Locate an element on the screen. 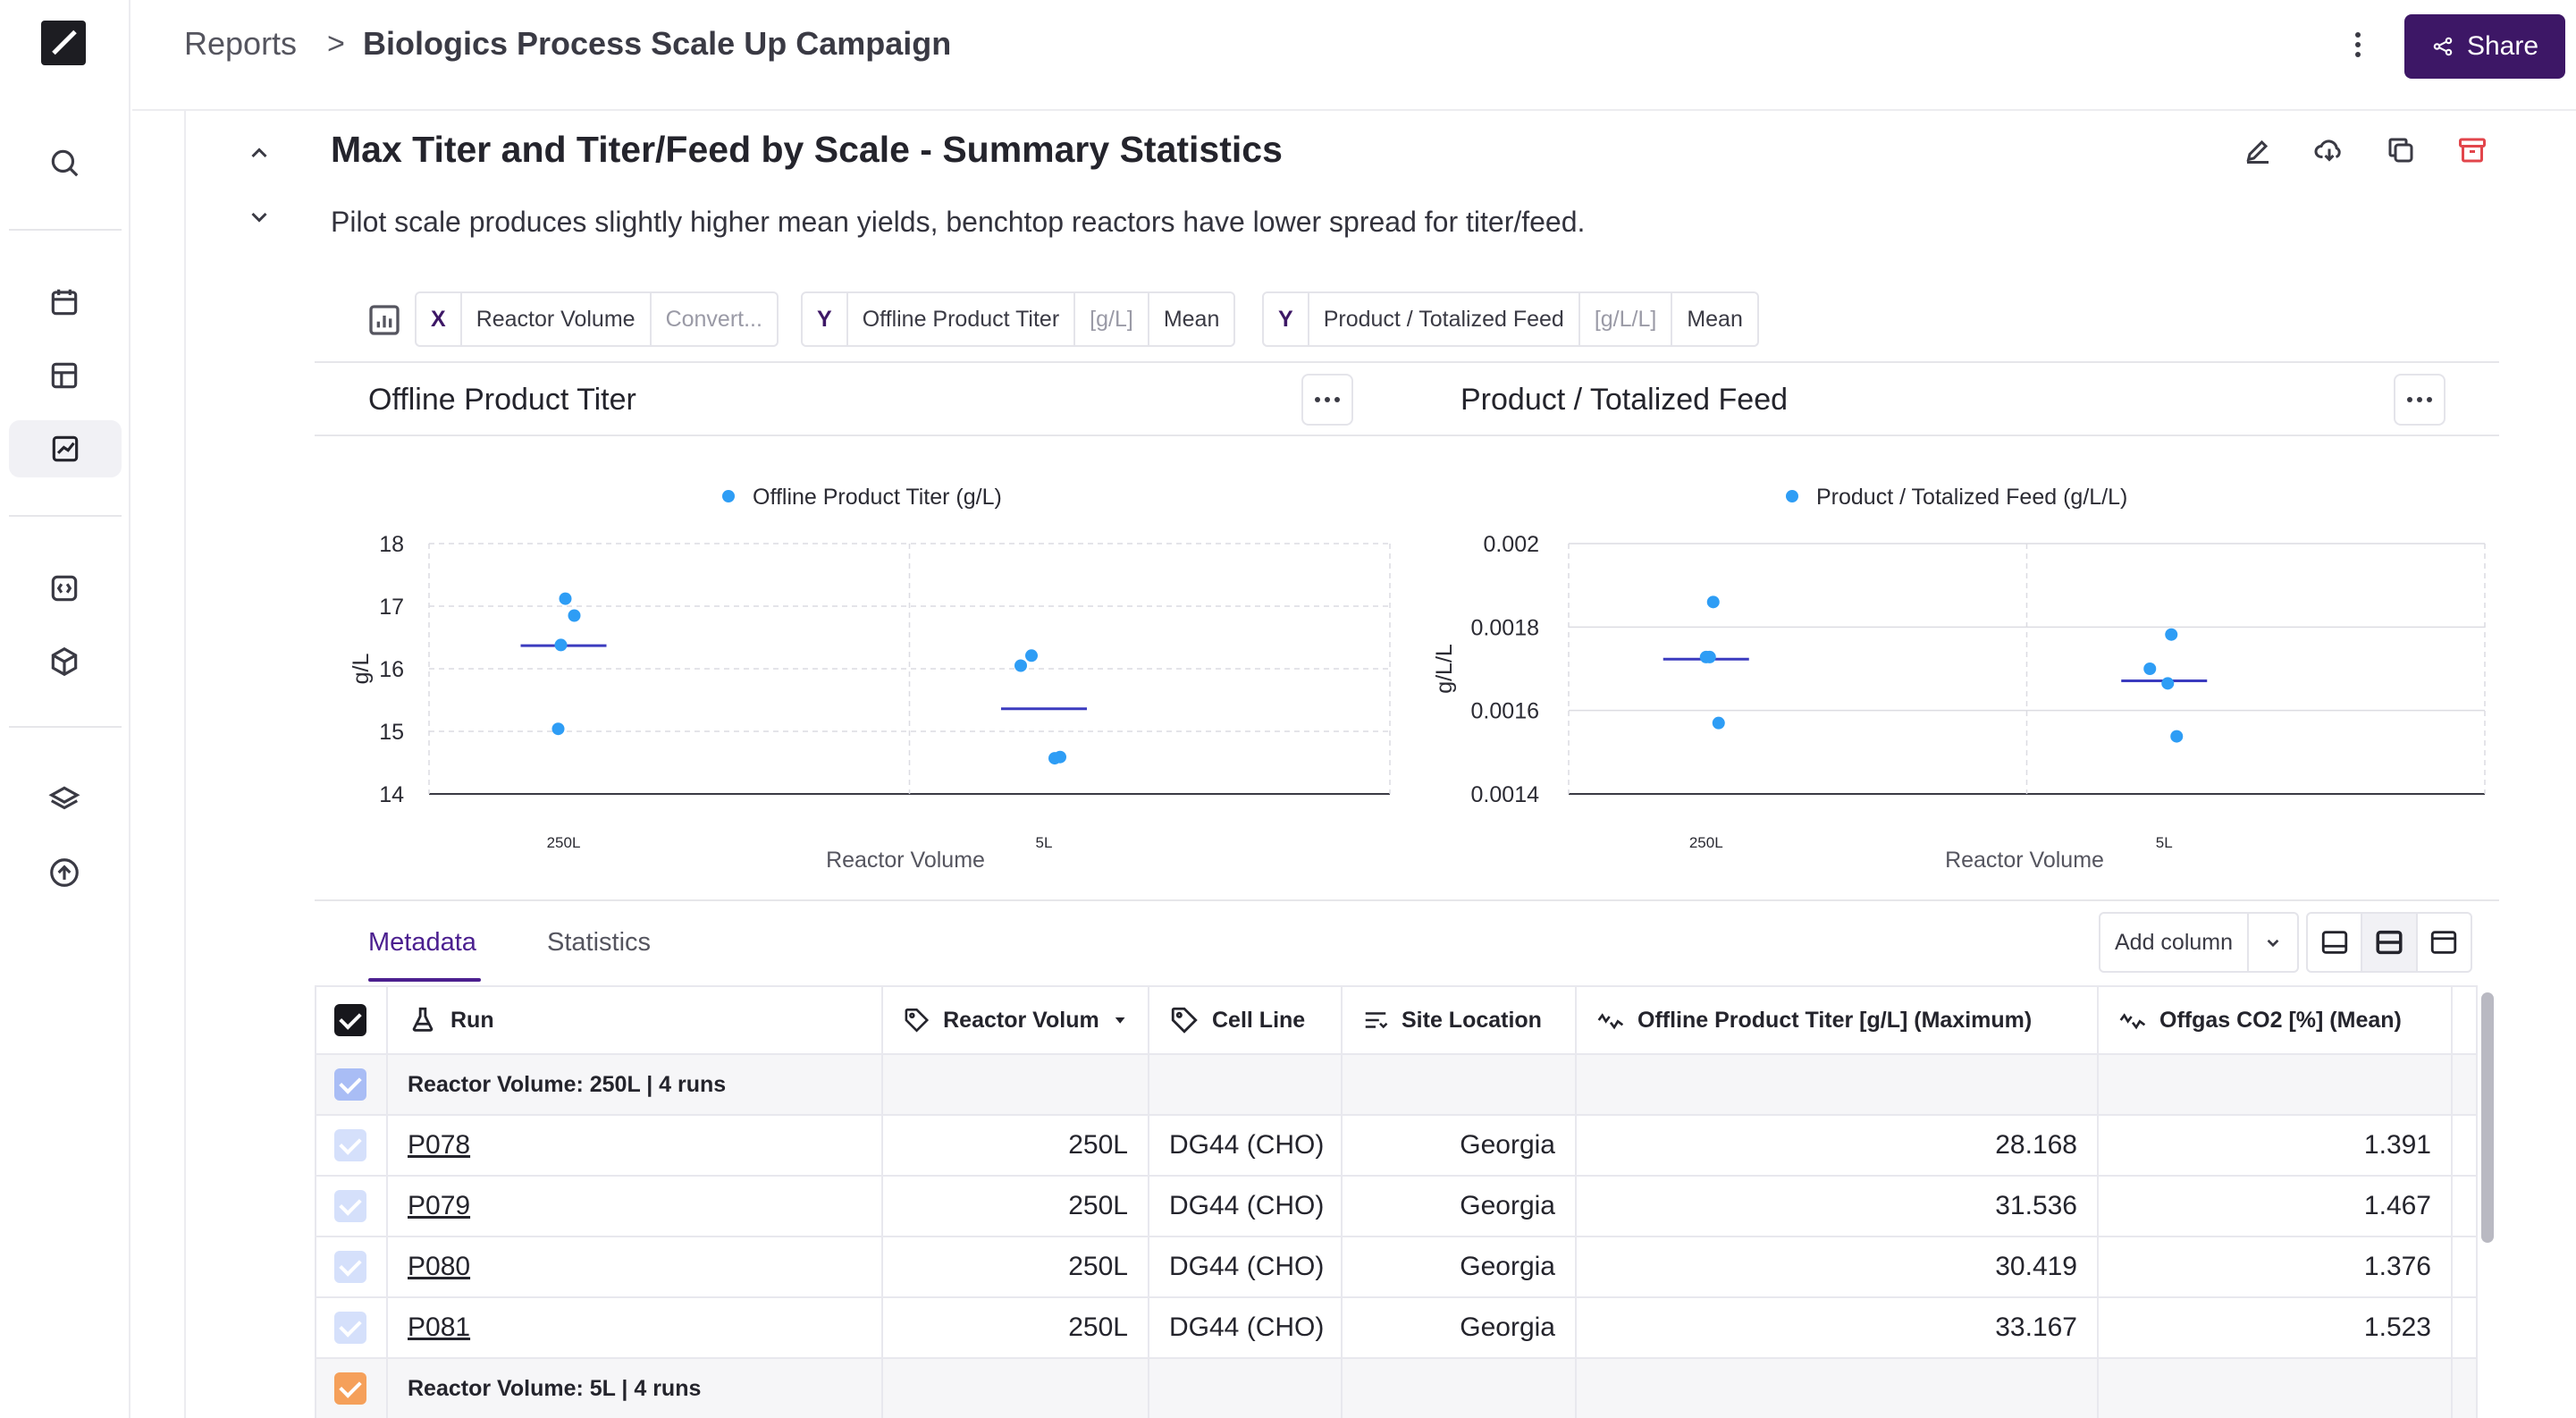  row-density-toggle is located at coordinates (2389, 942).